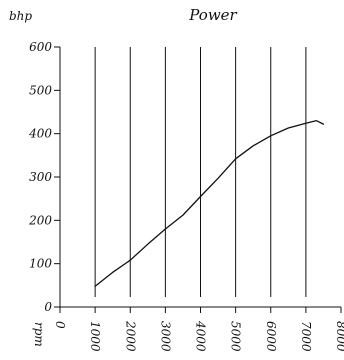 Image resolution: width=344 pixels, height=360 pixels. I want to click on y-tick-label-0: 0, so click(48, 307).